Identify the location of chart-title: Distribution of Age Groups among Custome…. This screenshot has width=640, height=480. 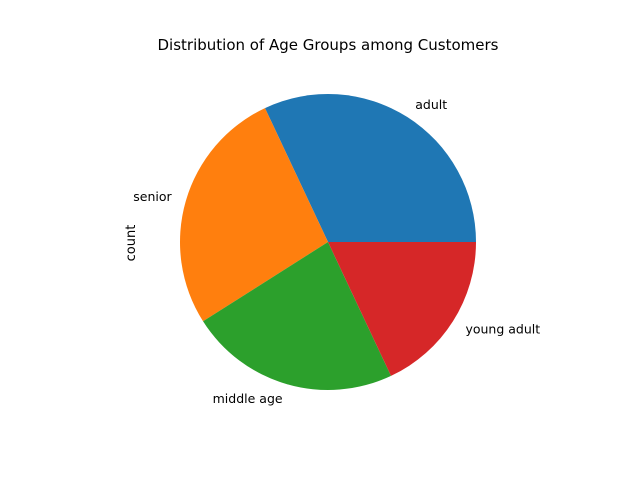
(328, 45).